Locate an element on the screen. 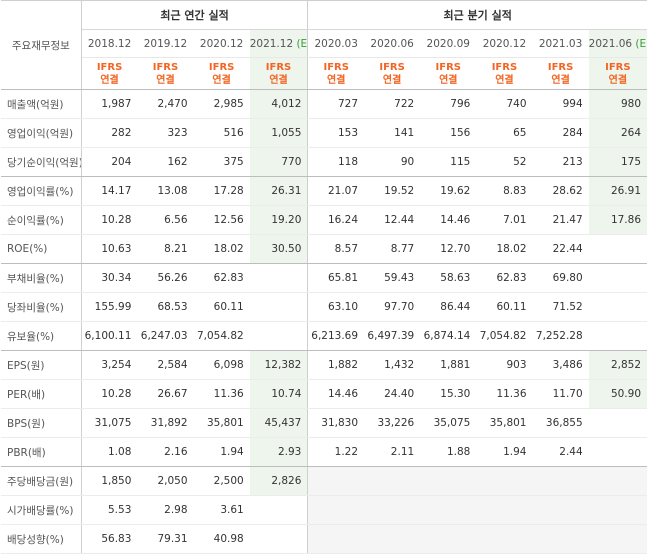 The width and height of the screenshot is (648, 554). value-cell: 31,075 is located at coordinates (109, 423).